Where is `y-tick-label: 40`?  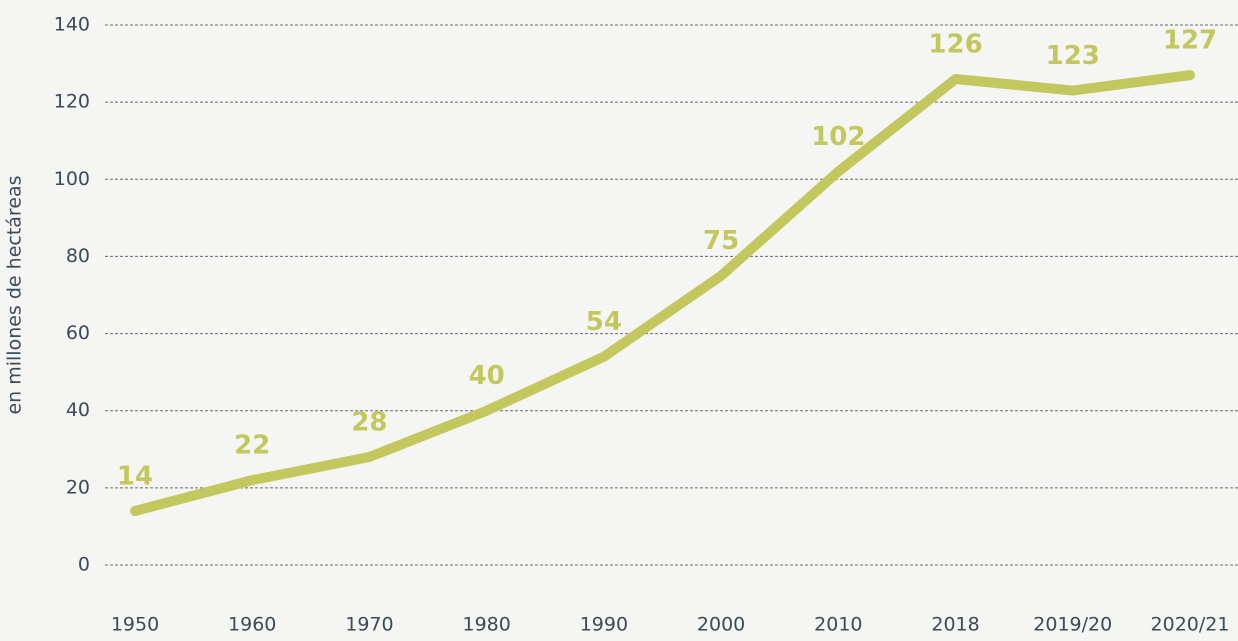
y-tick-label: 40 is located at coordinates (78, 410).